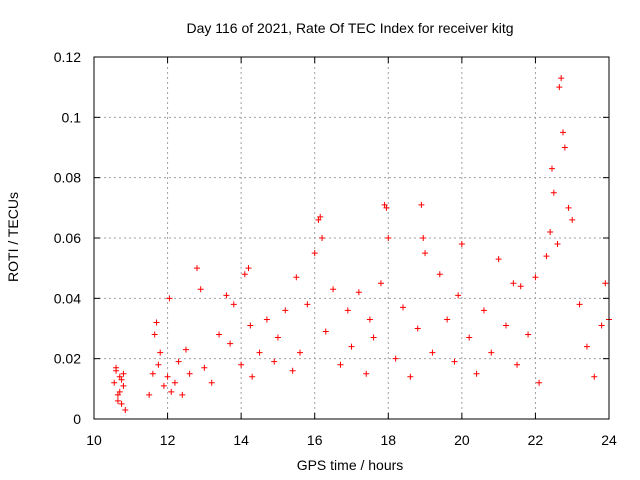 This screenshot has height=480, width=640. Describe the element at coordinates (13, 237) in the screenshot. I see `y-axis-label: ROTI / TECUs` at that location.